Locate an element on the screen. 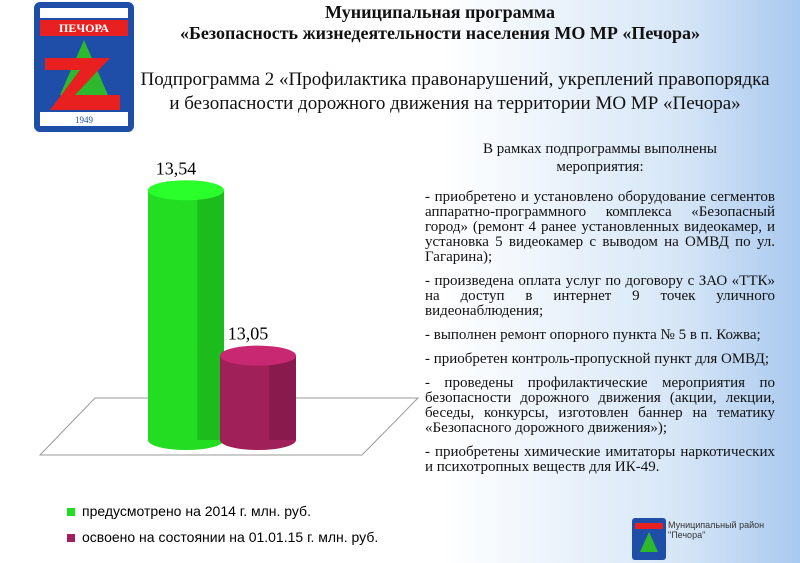 The width and height of the screenshot is (800, 563). mini-logo is located at coordinates (649, 539).